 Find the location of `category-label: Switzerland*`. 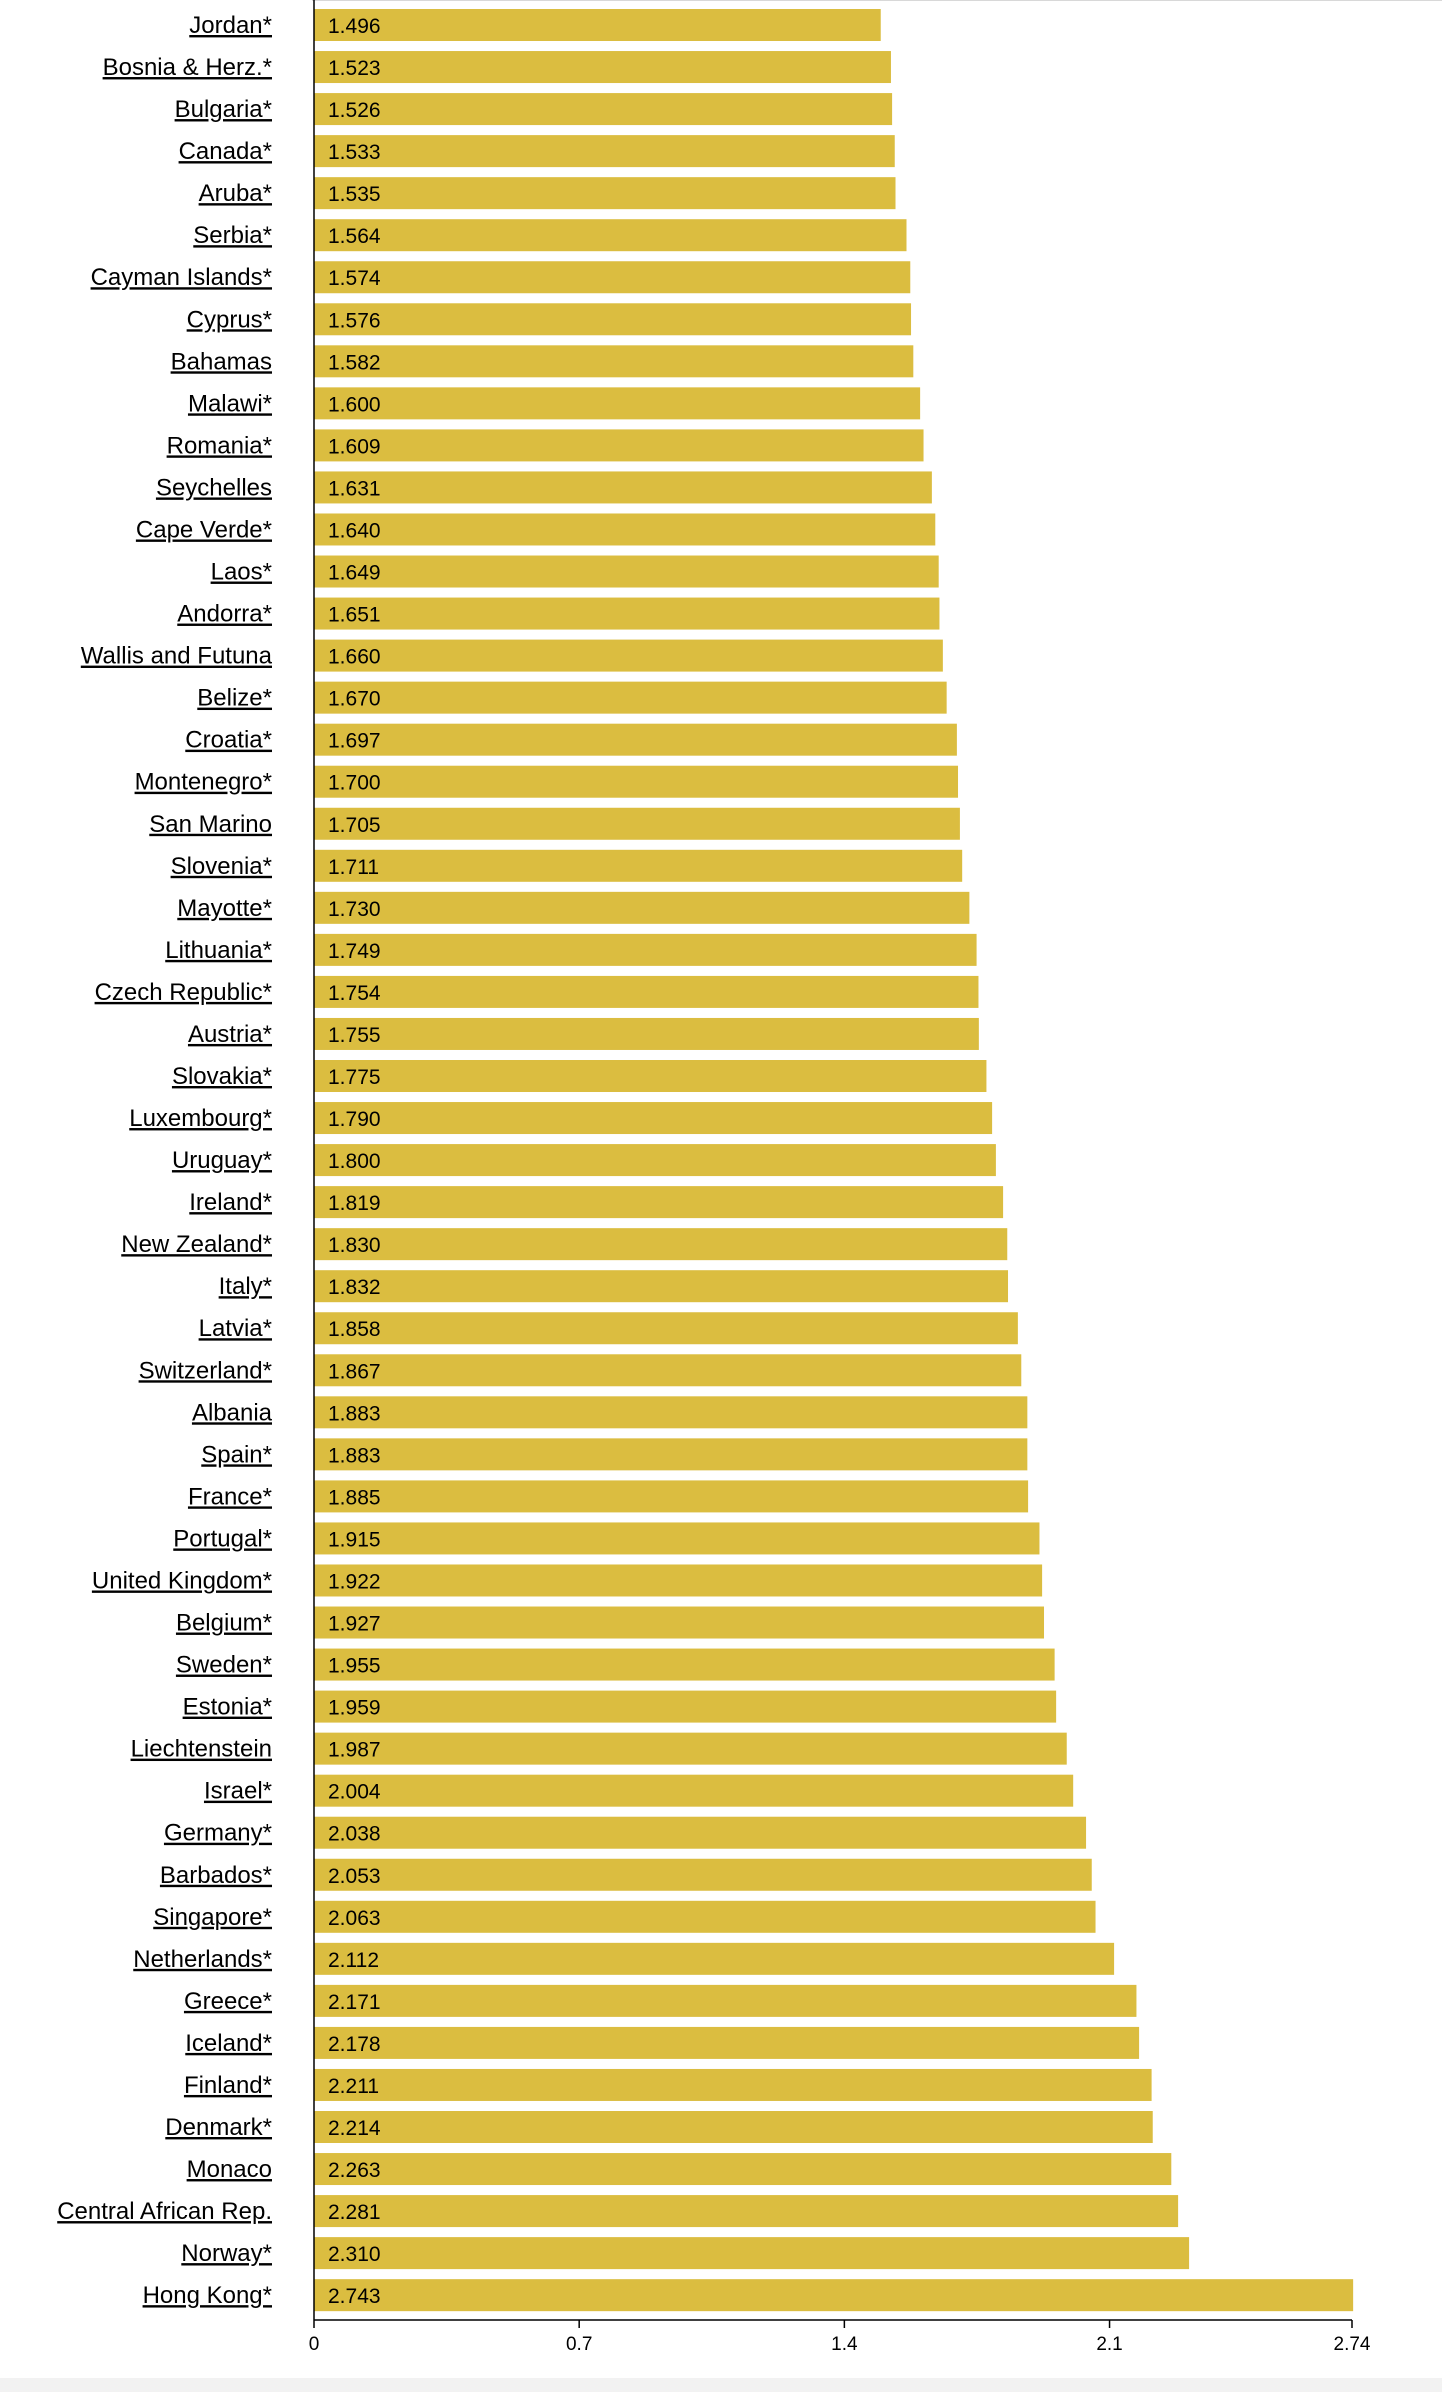

category-label: Switzerland* is located at coordinates (205, 1370).